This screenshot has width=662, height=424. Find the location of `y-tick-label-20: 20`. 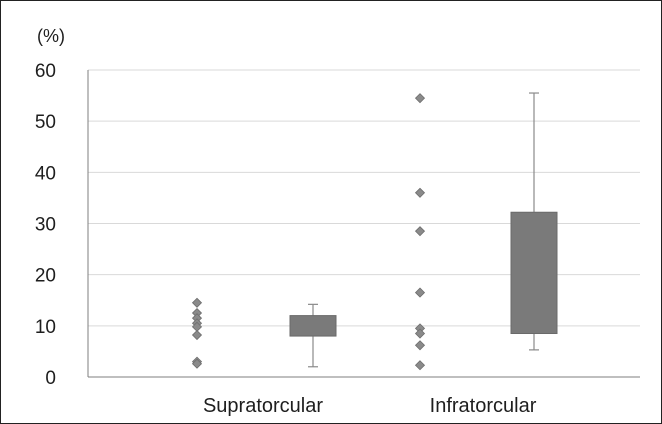

y-tick-label-20: 20 is located at coordinates (45, 276).